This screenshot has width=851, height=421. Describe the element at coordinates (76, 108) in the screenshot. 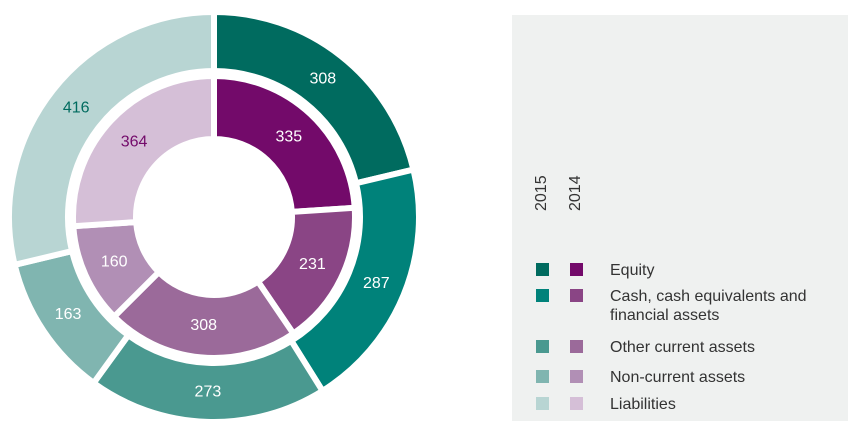

I see `value-label: 416` at that location.